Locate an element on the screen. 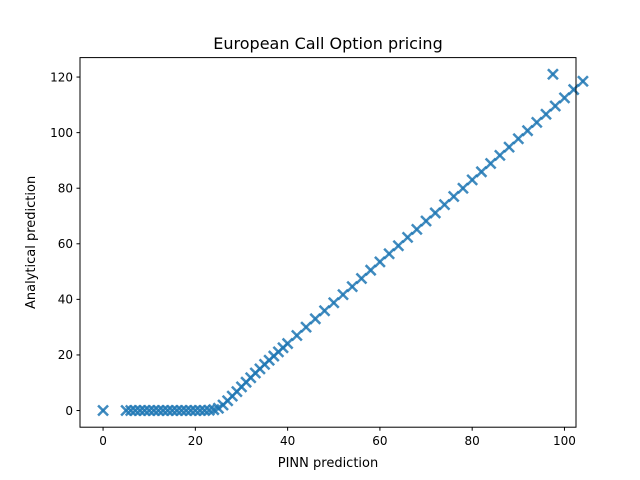 The width and height of the screenshot is (640, 480). y-tick-label: 60 is located at coordinates (65, 244).